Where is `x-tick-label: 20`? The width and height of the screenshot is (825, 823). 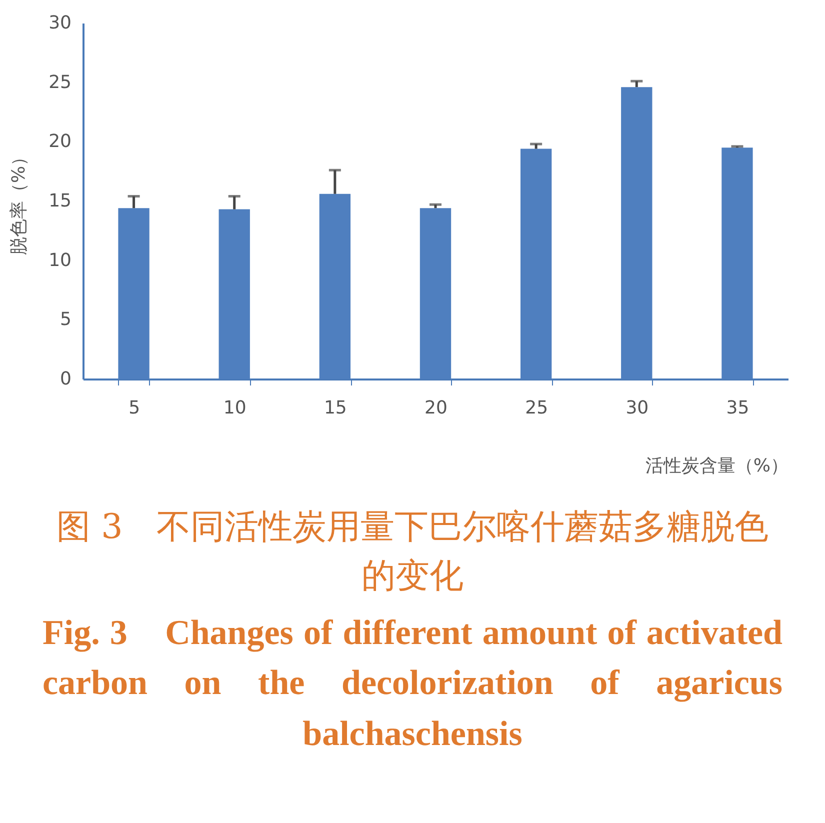 x-tick-label: 20 is located at coordinates (436, 408).